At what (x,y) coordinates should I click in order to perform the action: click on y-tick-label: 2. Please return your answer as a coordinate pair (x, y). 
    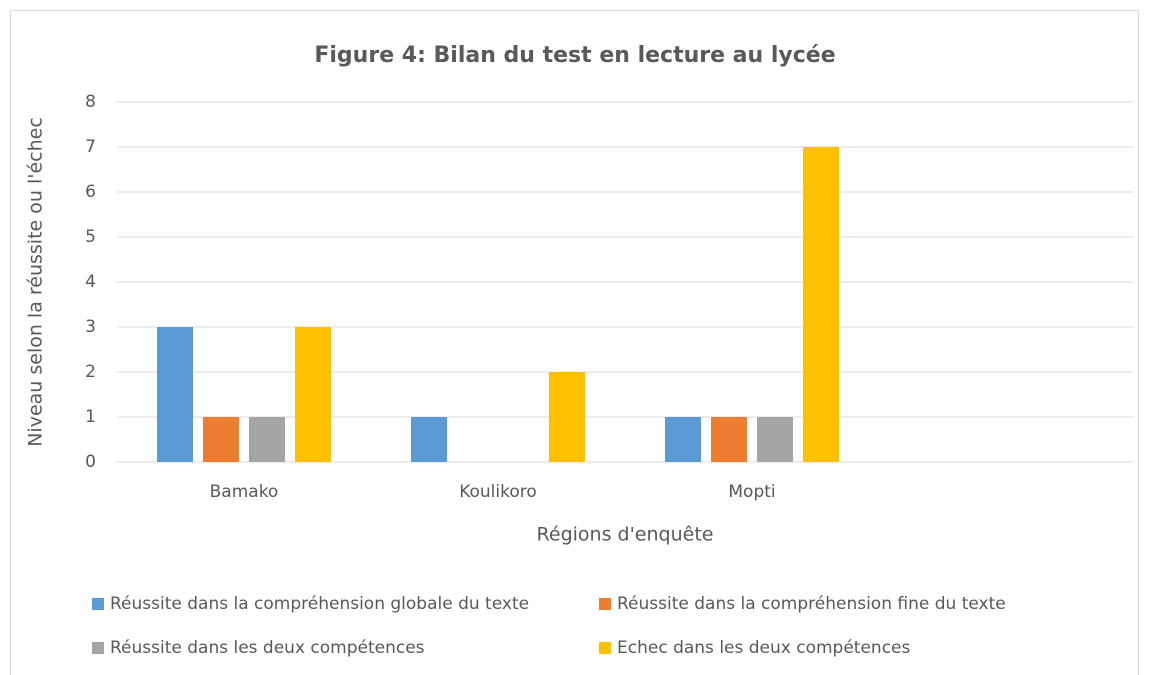
    Looking at the image, I should click on (90, 372).